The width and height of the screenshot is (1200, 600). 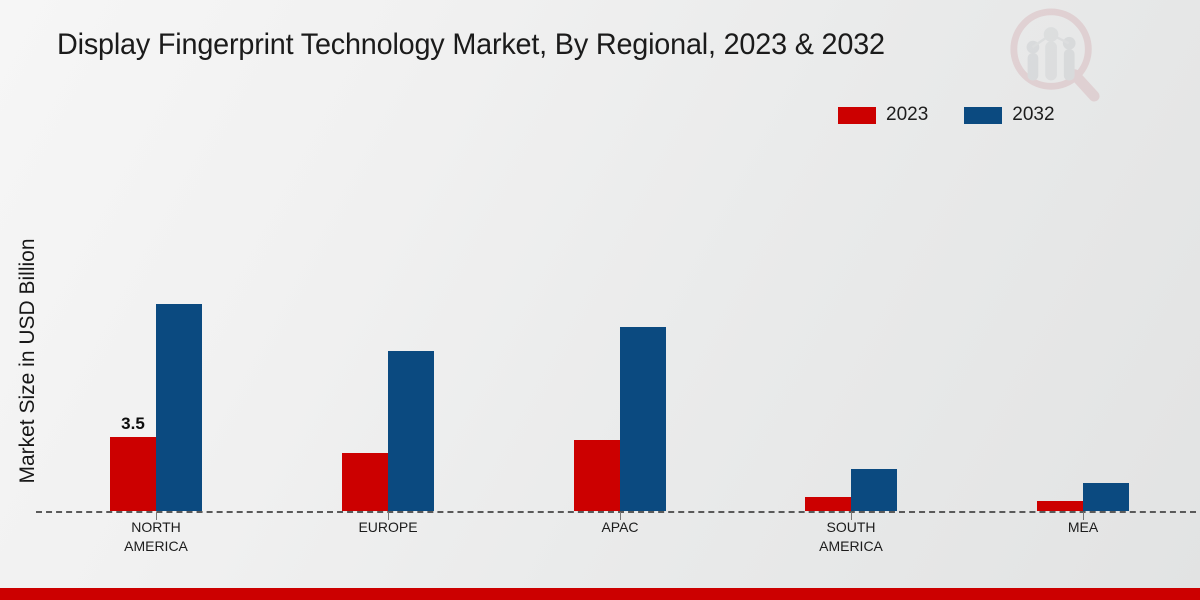 I want to click on chart-legend: 2023 2032, so click(x=946, y=115).